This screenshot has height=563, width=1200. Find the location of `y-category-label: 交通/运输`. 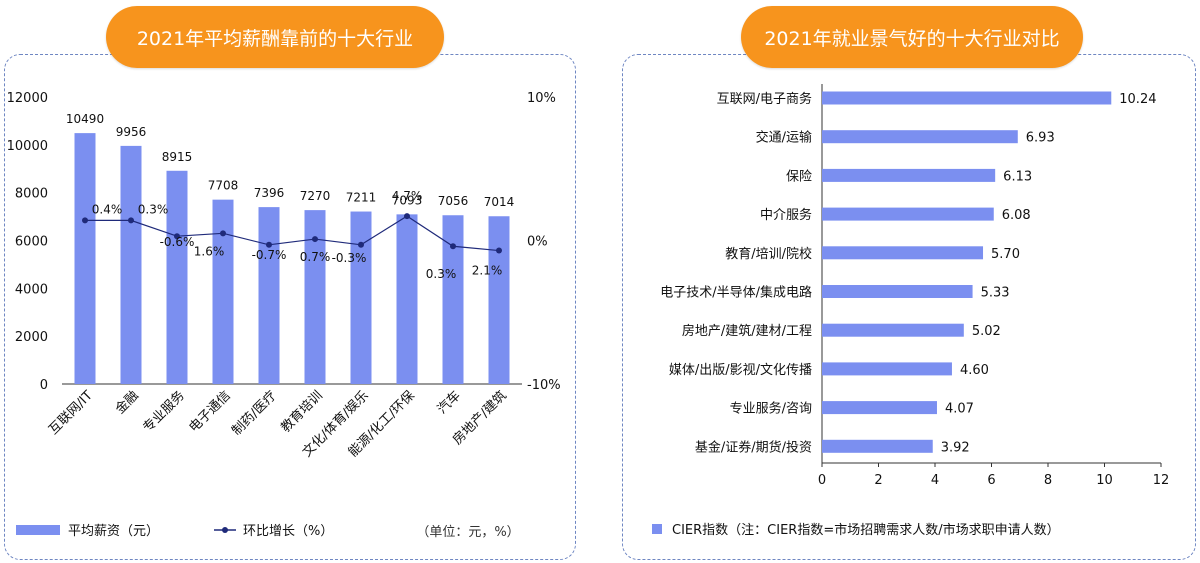

y-category-label: 交通/运输 is located at coordinates (784, 138).